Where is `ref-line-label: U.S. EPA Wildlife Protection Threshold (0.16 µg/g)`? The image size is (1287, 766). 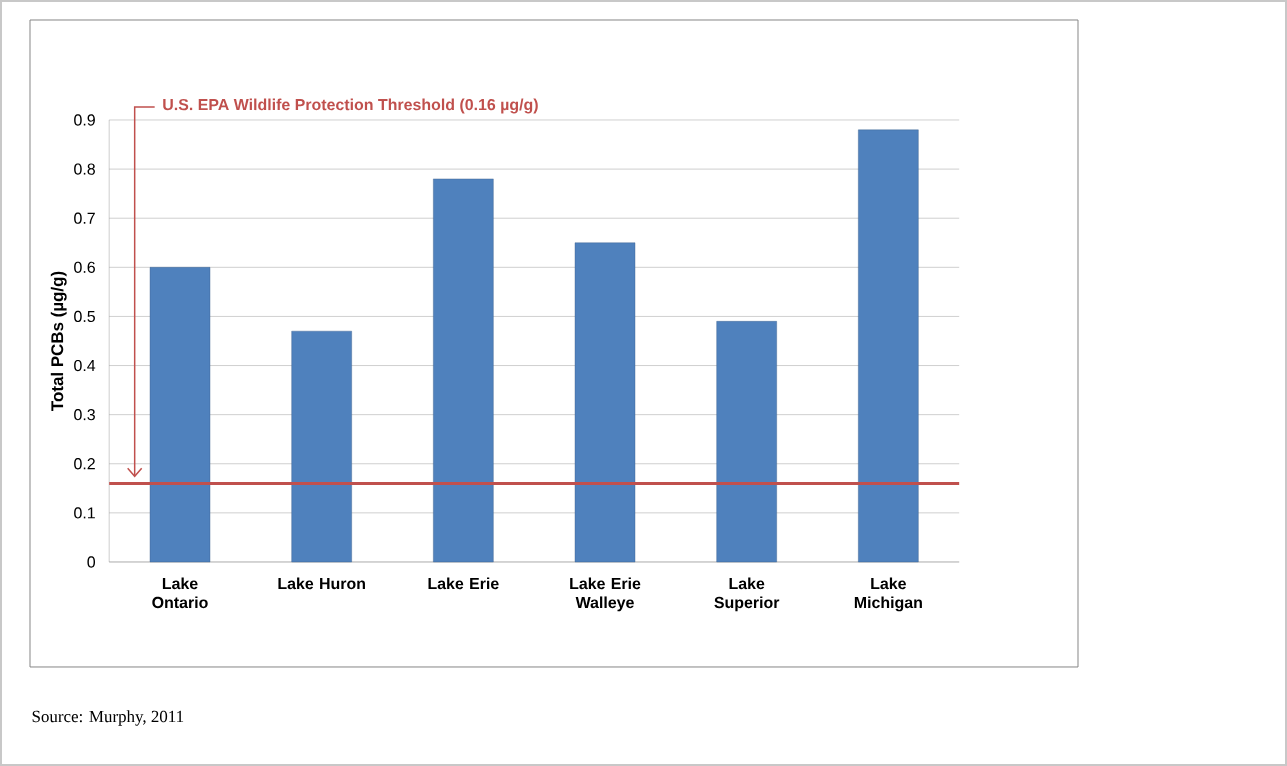 ref-line-label: U.S. EPA Wildlife Protection Threshold (0.16 µg/g) is located at coordinates (350, 106).